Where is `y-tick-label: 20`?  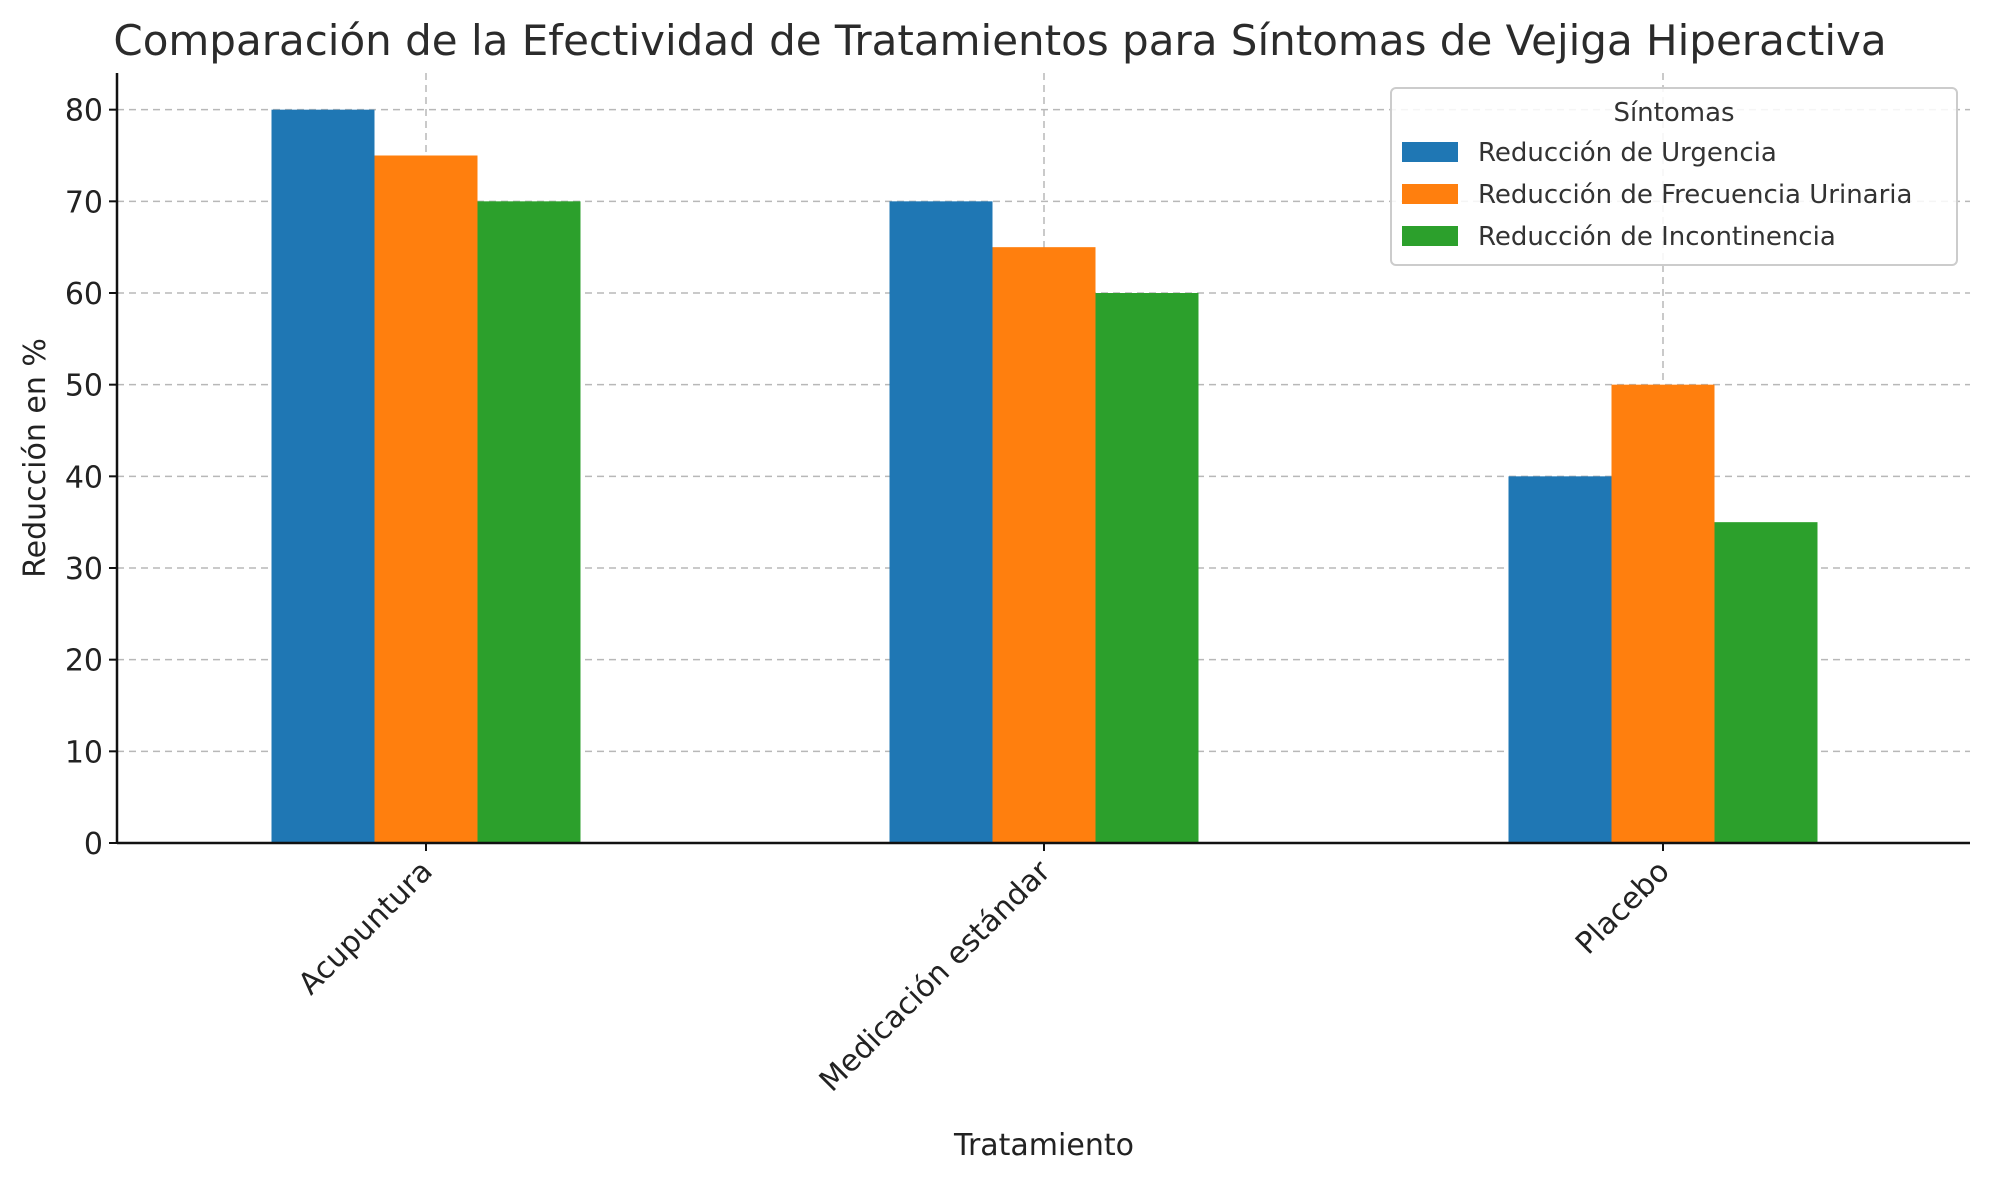 y-tick-label: 20 is located at coordinates (84, 661).